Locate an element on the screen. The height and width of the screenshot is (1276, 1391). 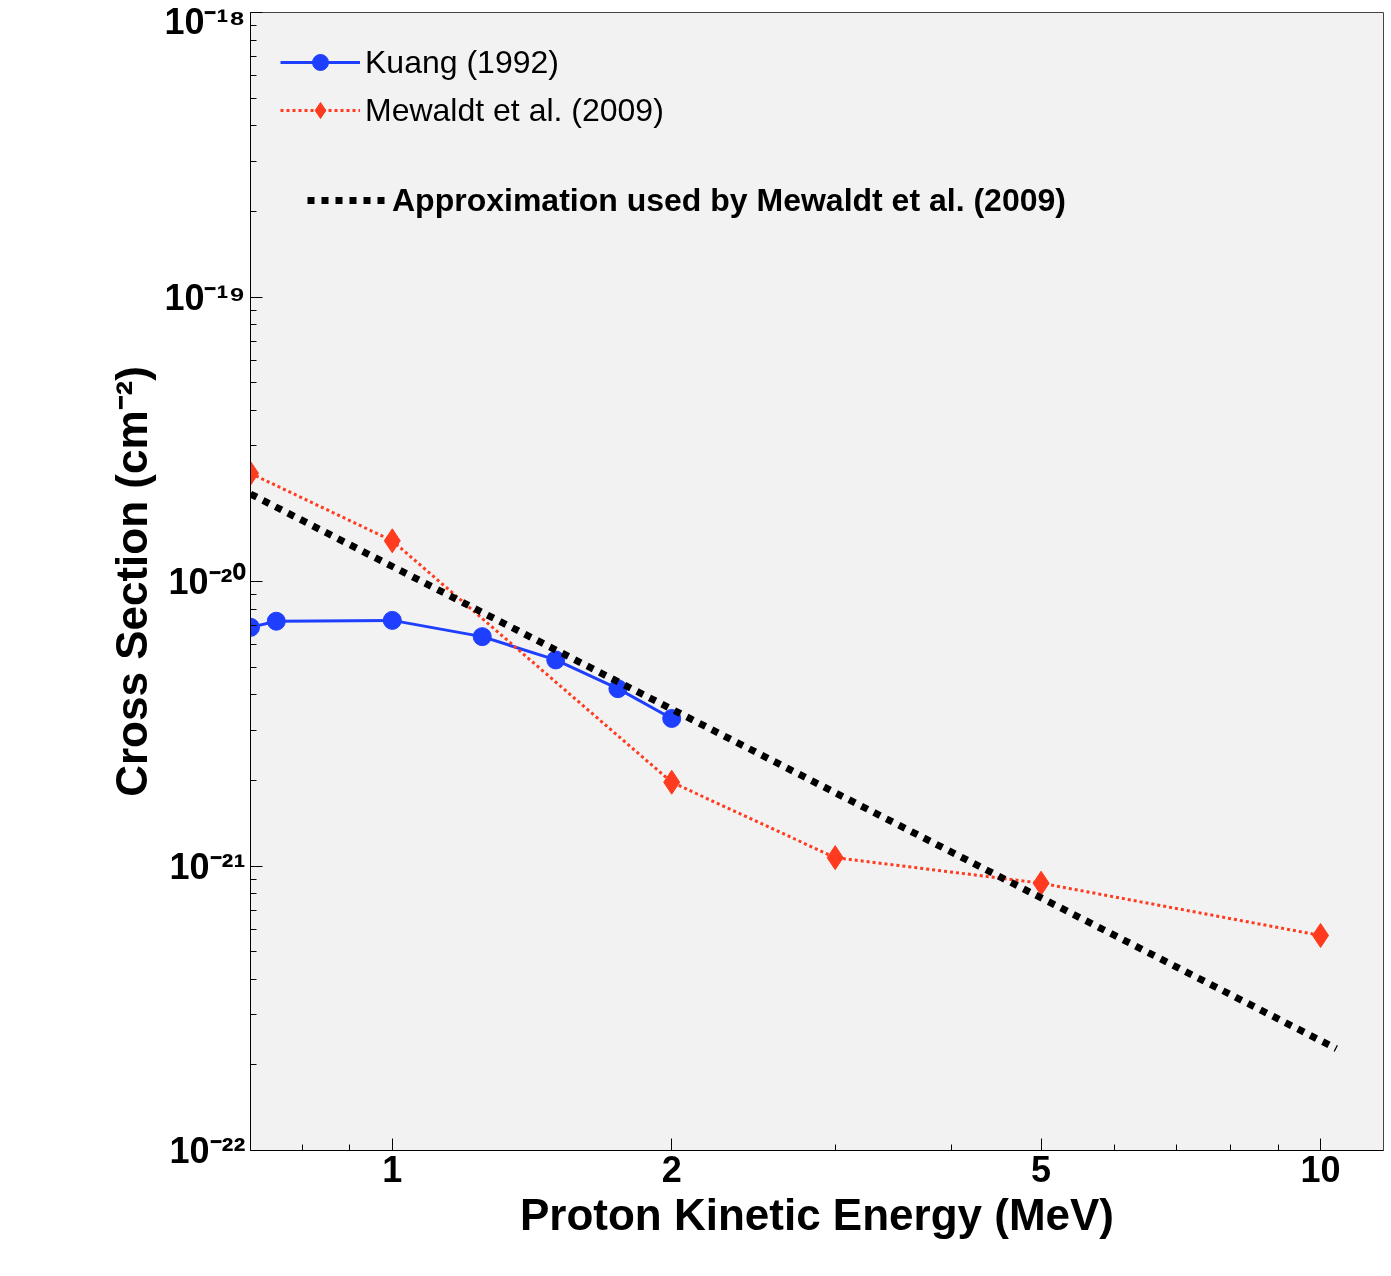
x-tick-label: 10 is located at coordinates (1320, 1169).